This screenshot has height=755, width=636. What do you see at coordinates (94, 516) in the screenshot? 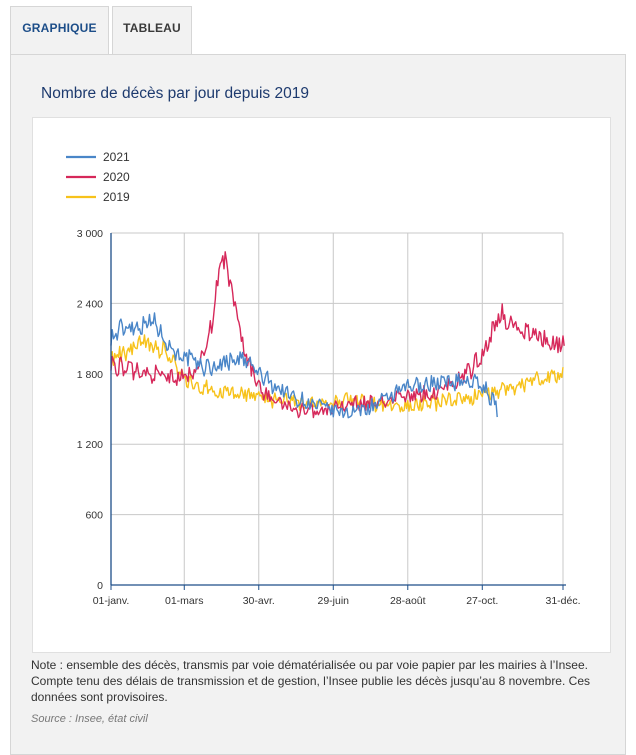
I see `y-tick-label: 600` at bounding box center [94, 516].